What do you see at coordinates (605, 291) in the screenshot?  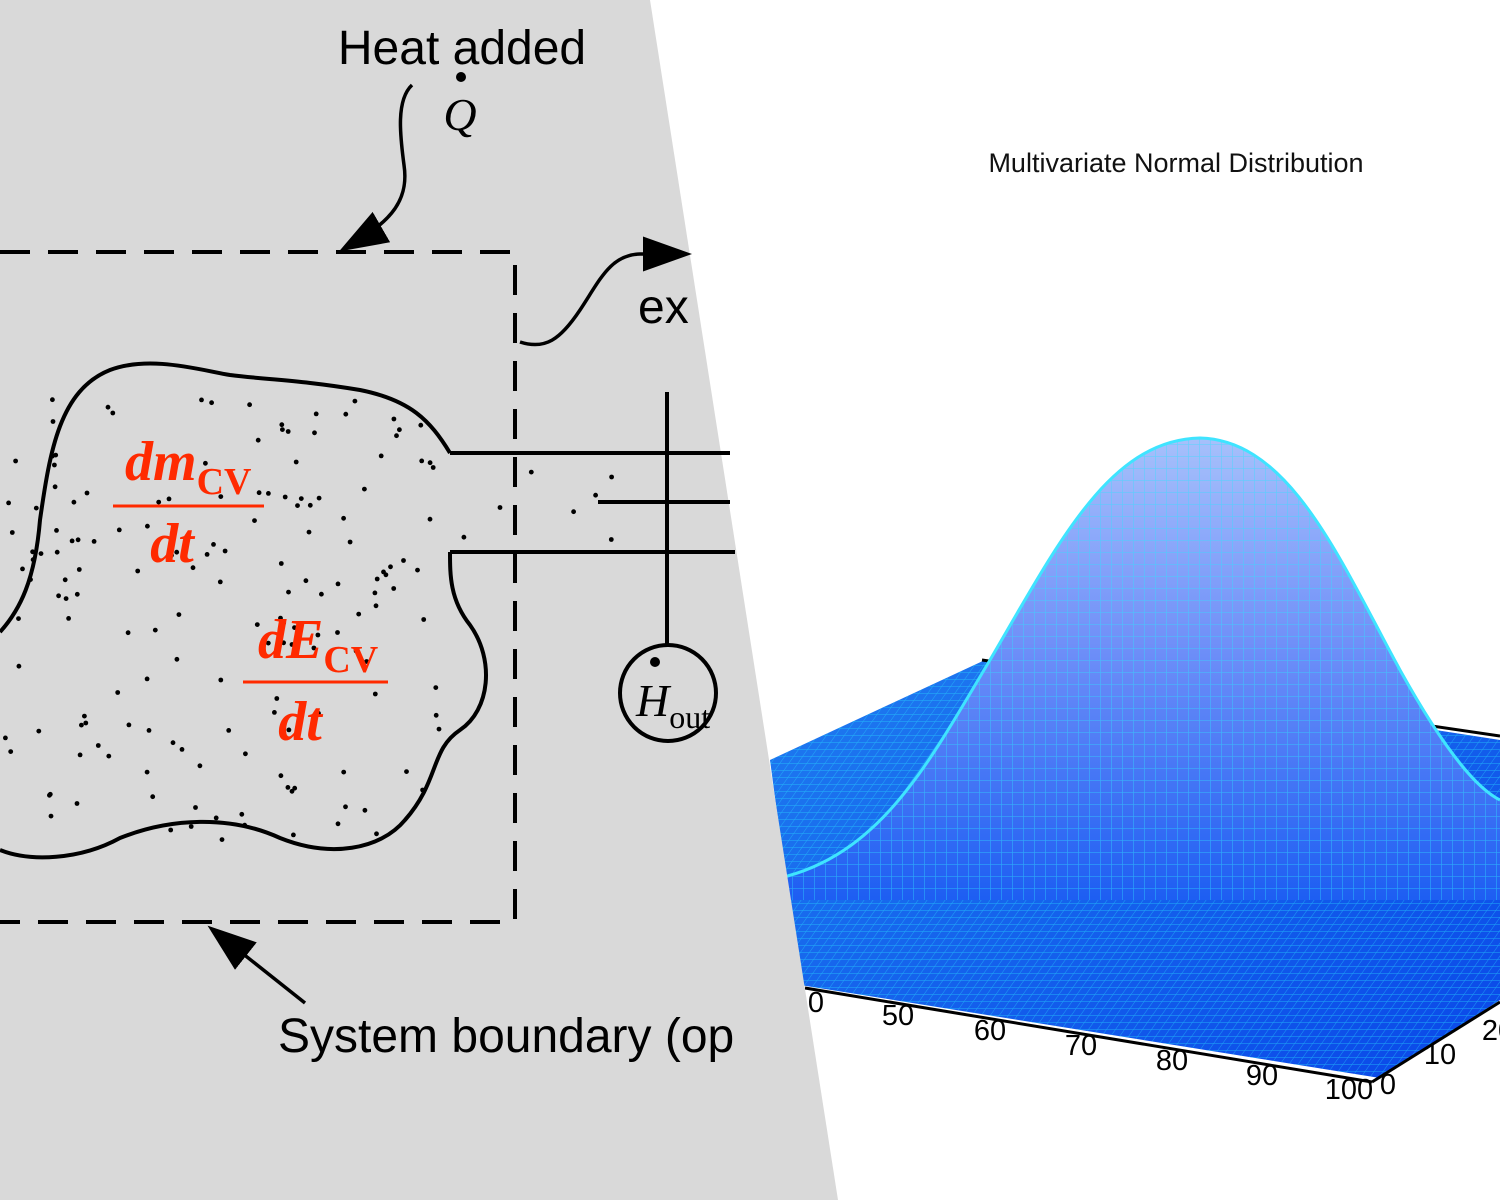 I see `work-arrow` at bounding box center [605, 291].